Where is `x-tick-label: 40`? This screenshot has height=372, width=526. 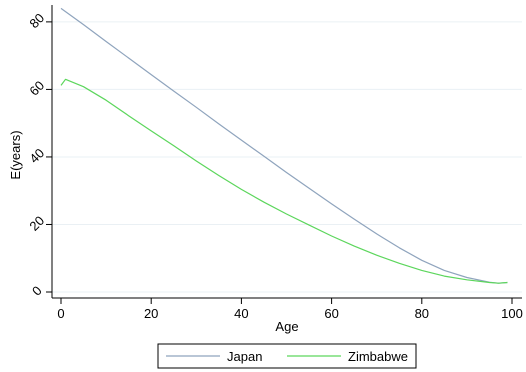 x-tick-label: 40 is located at coordinates (241, 313).